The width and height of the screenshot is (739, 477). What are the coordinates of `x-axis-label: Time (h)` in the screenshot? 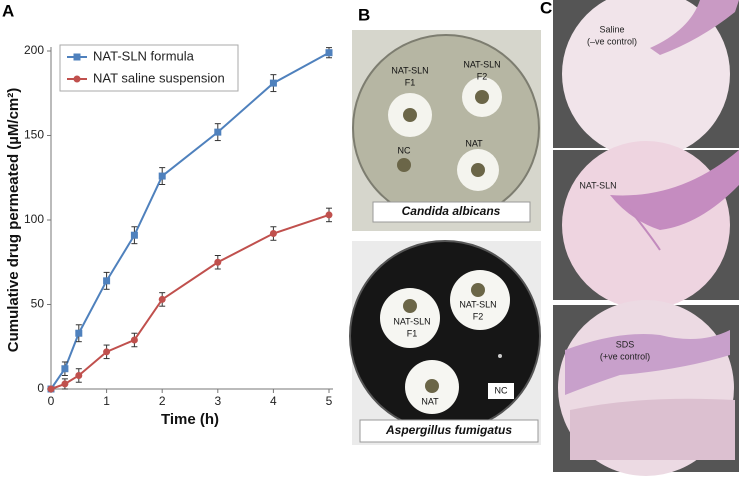 It's located at (190, 419).